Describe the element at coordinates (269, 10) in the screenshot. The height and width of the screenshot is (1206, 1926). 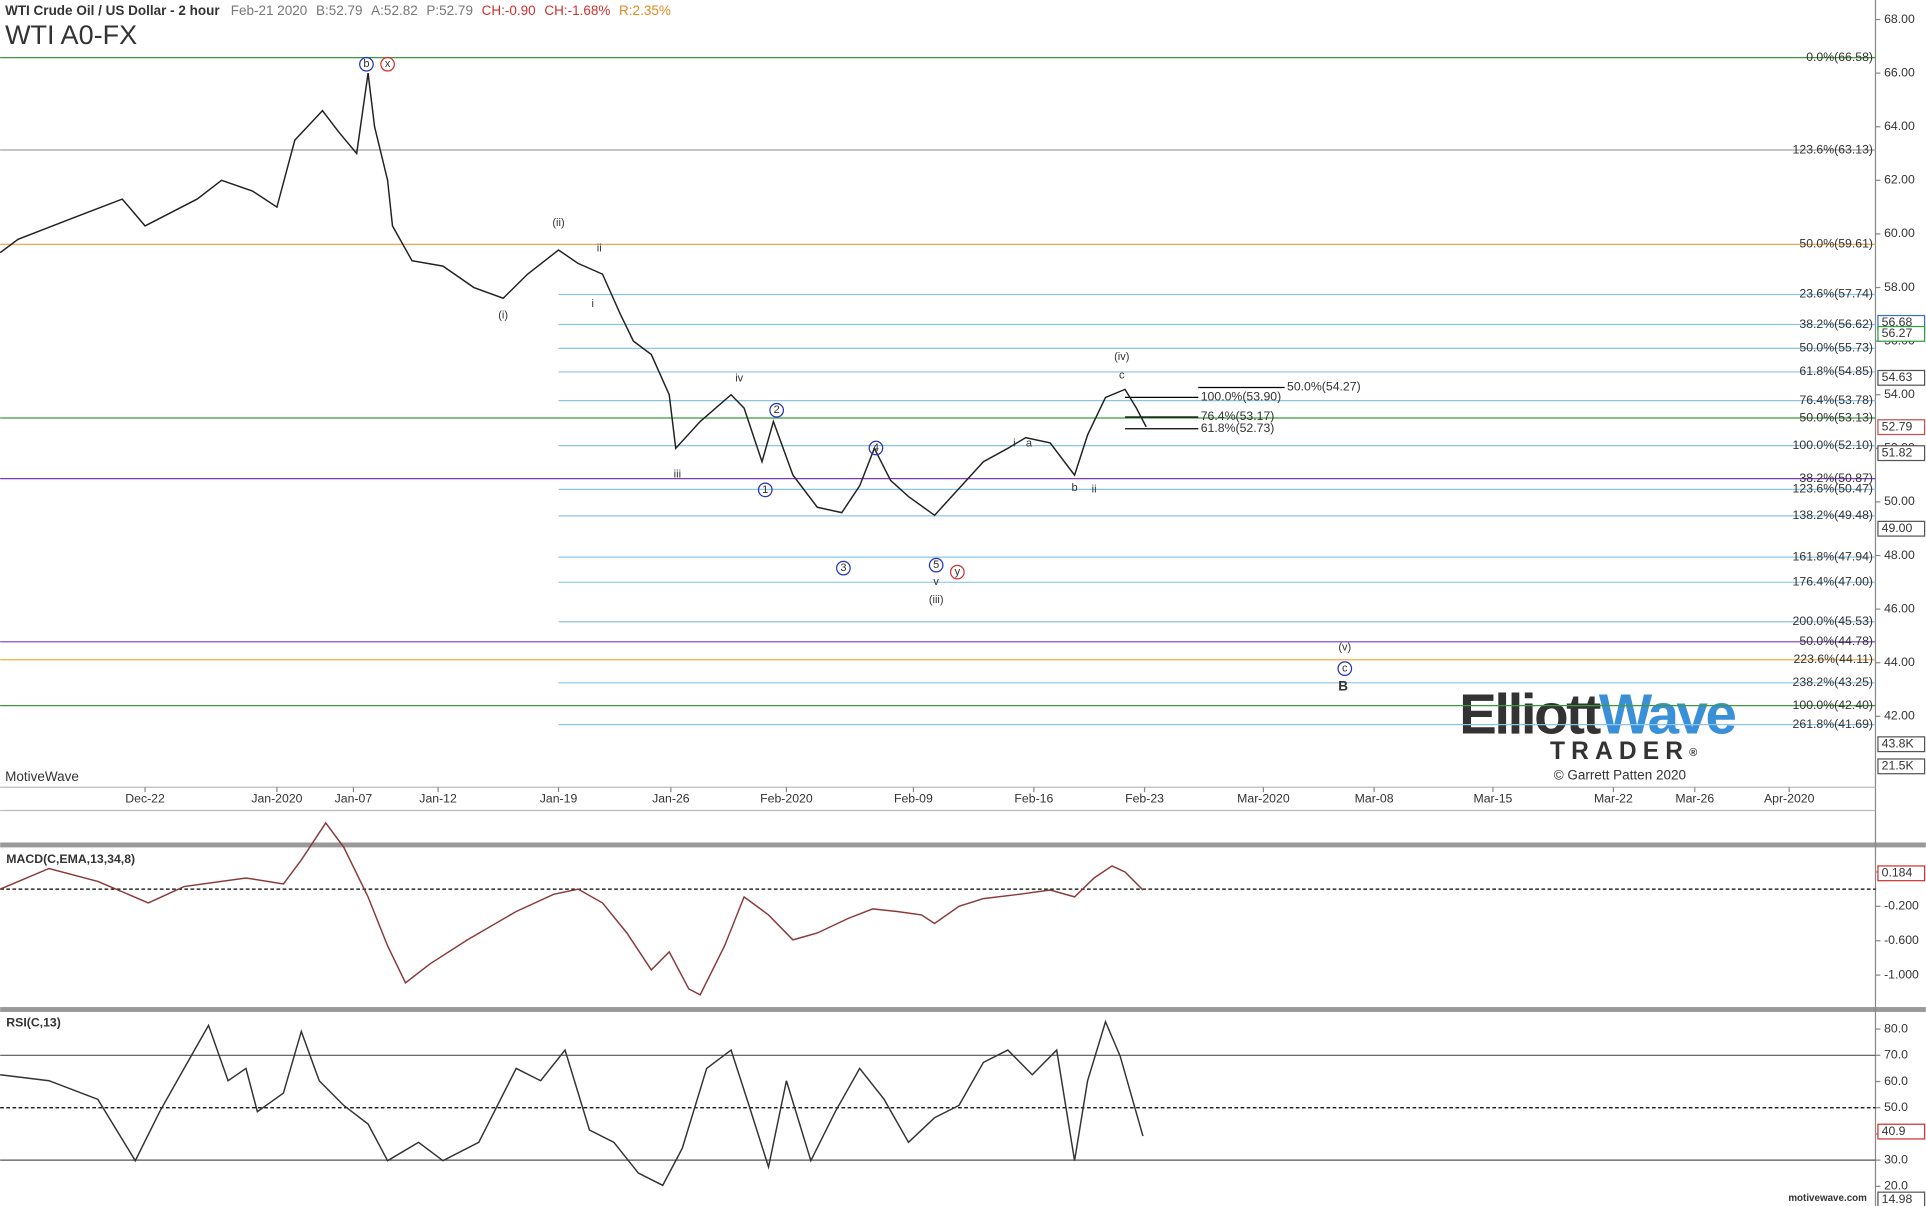
I see `quote-date: Feb-21 2020` at that location.